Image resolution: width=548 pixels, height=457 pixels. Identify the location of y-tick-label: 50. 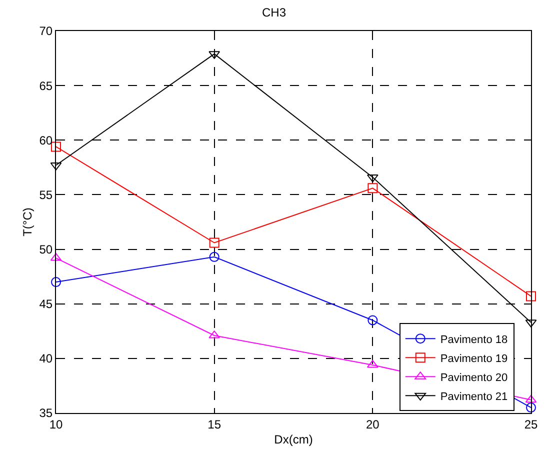
(46, 249).